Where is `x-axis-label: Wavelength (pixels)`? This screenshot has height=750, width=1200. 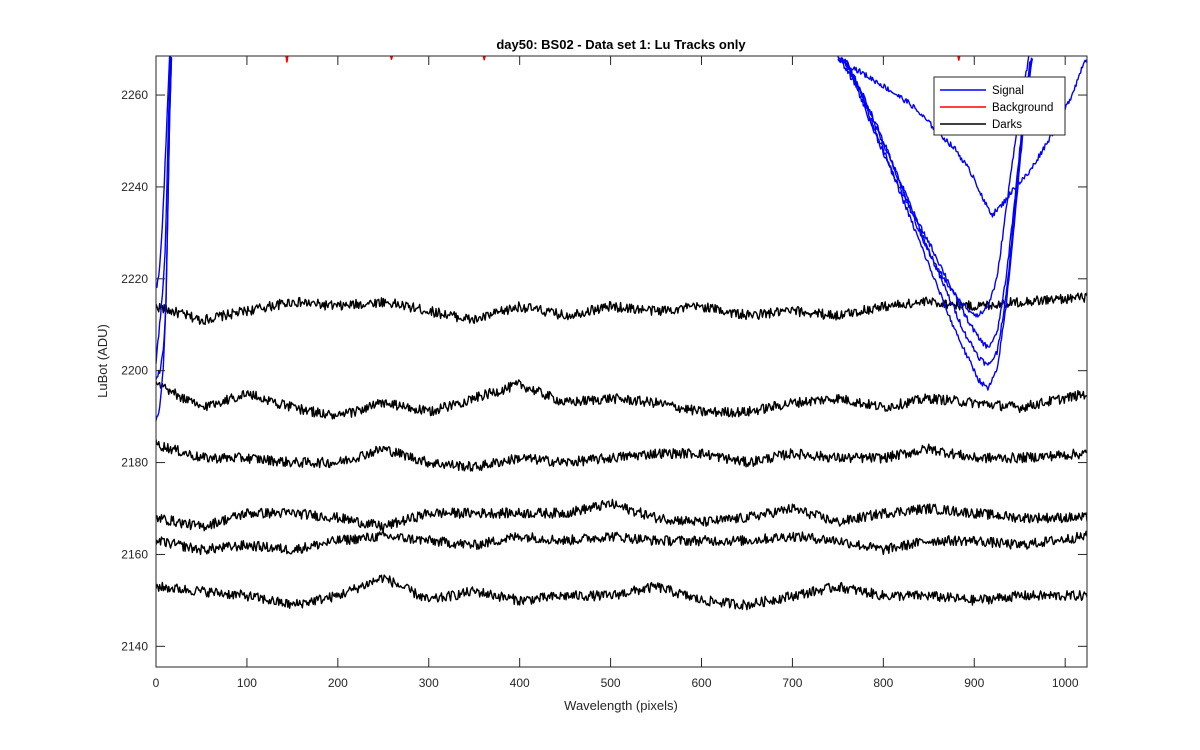
x-axis-label: Wavelength (pixels) is located at coordinates (621, 705).